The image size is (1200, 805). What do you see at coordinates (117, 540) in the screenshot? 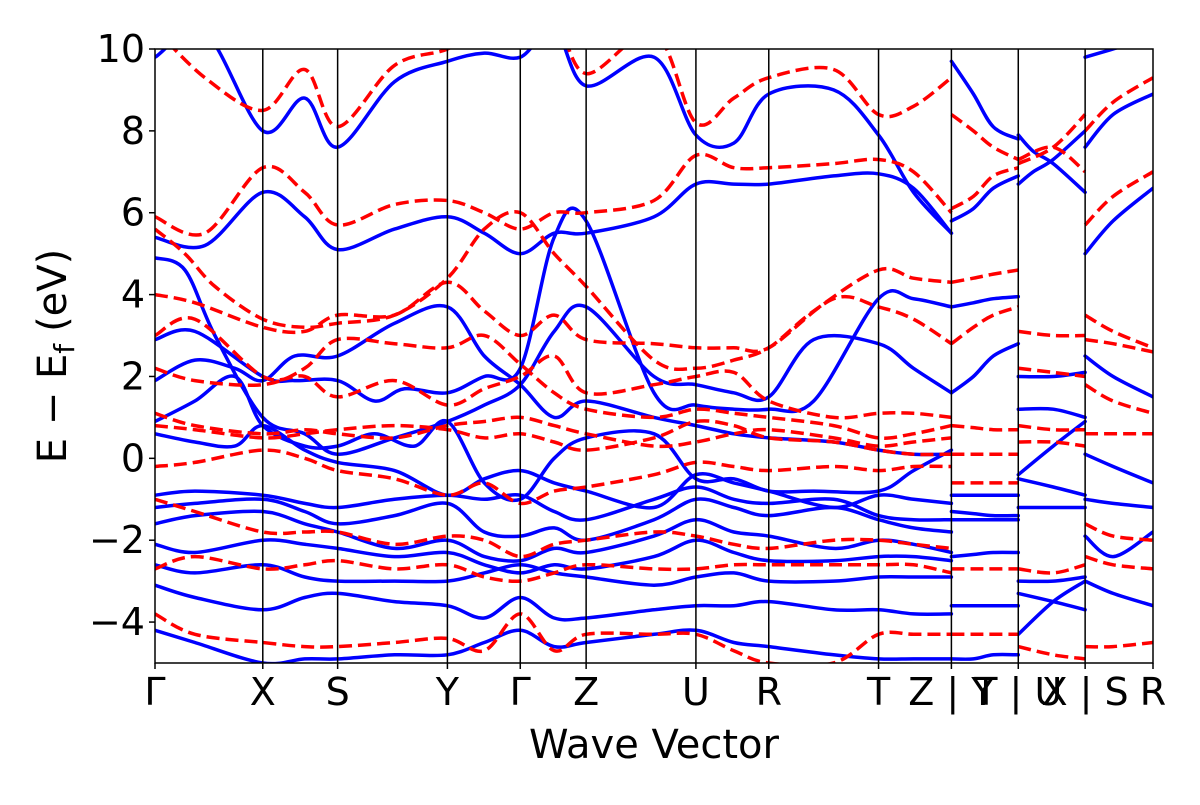
I see `y-tick-label: −2` at bounding box center [117, 540].